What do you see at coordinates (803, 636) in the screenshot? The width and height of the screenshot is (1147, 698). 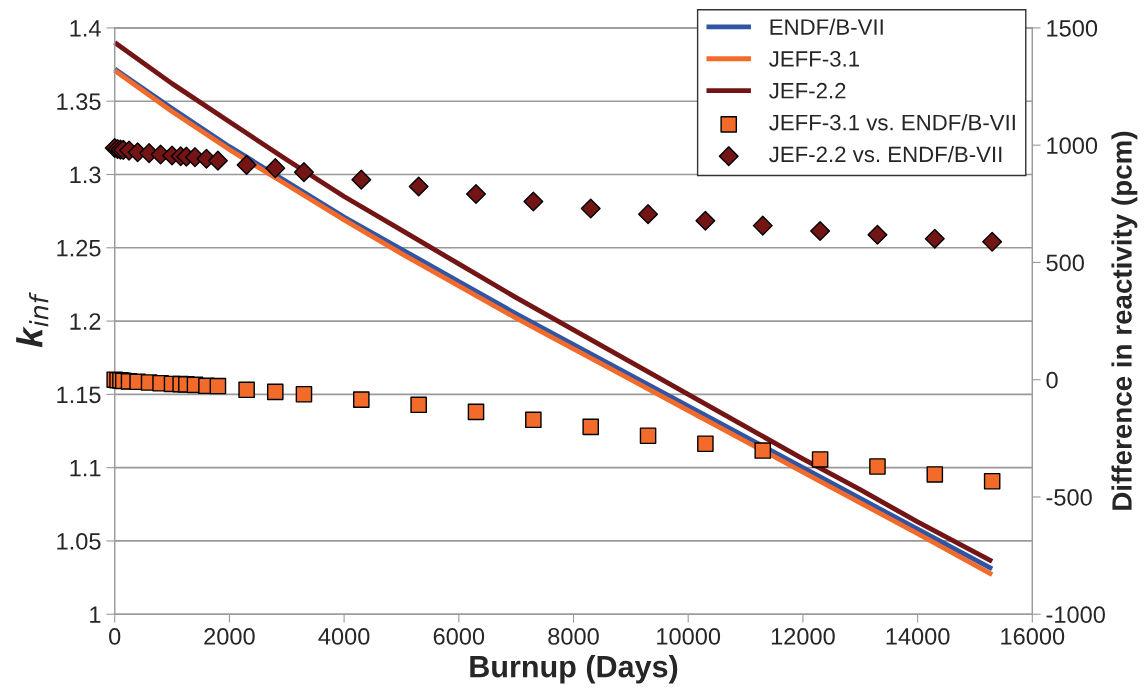 I see `x-tick-label: 12000` at bounding box center [803, 636].